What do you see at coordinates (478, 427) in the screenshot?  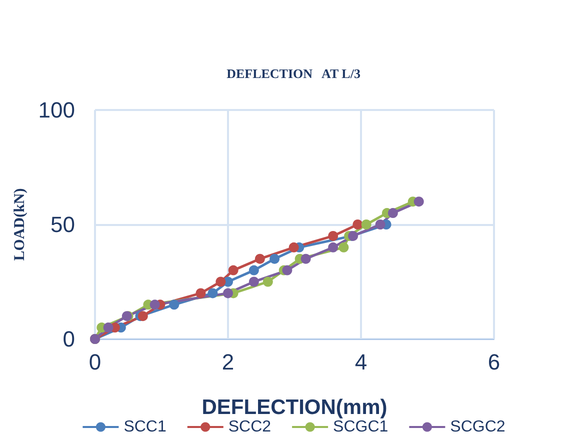 I see `legend-label: SCGC2` at bounding box center [478, 427].